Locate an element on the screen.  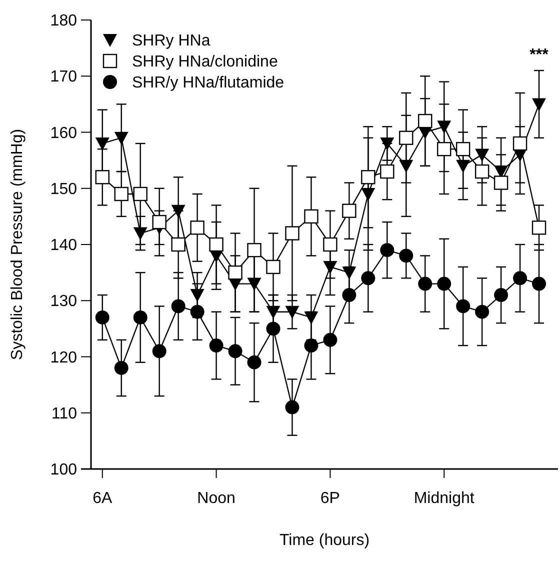
x-tick-label: Midnight is located at coordinates (444, 498).